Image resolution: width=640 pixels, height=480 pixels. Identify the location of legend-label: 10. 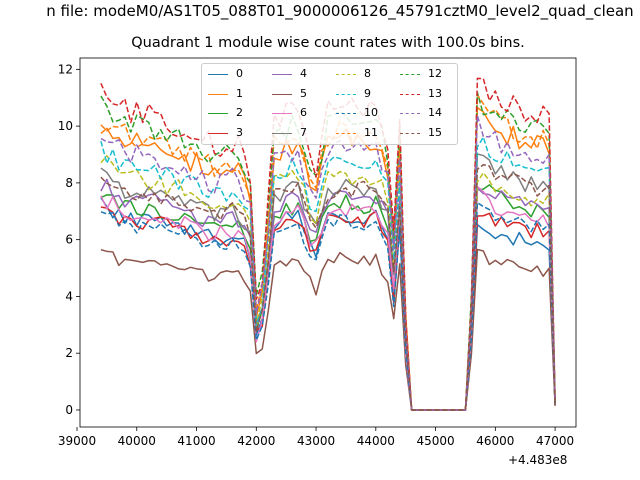
(371, 112).